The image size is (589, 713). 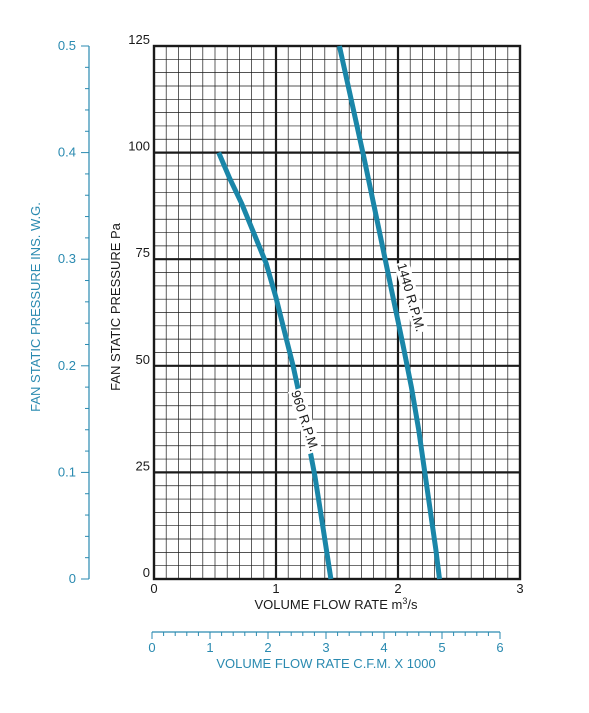 What do you see at coordinates (397, 588) in the screenshot?
I see `x-tick-label: 2` at bounding box center [397, 588].